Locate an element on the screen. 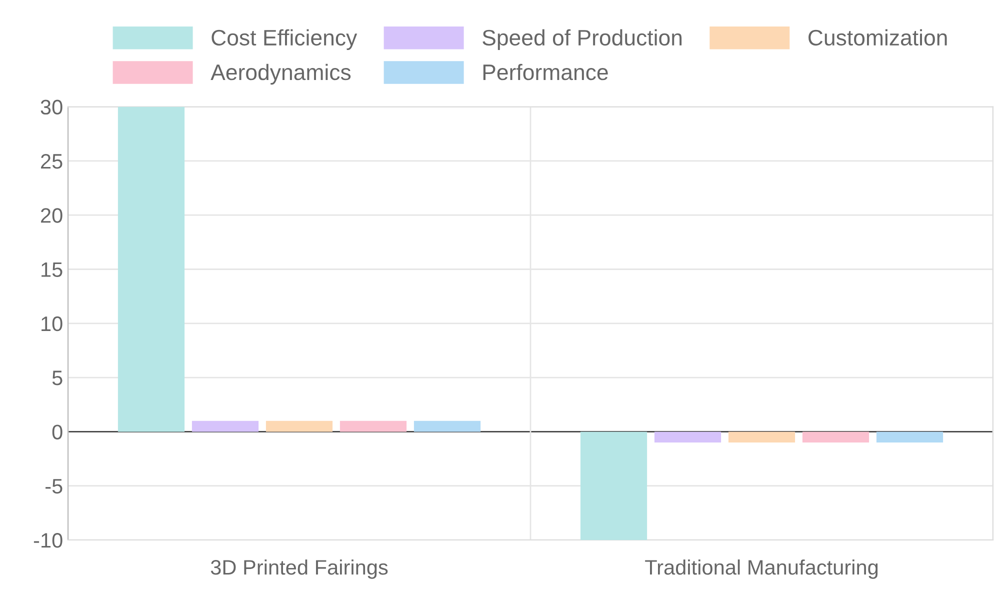 Image resolution: width=1000 pixels, height=600 pixels. y-tick-label: -5 is located at coordinates (54, 486).